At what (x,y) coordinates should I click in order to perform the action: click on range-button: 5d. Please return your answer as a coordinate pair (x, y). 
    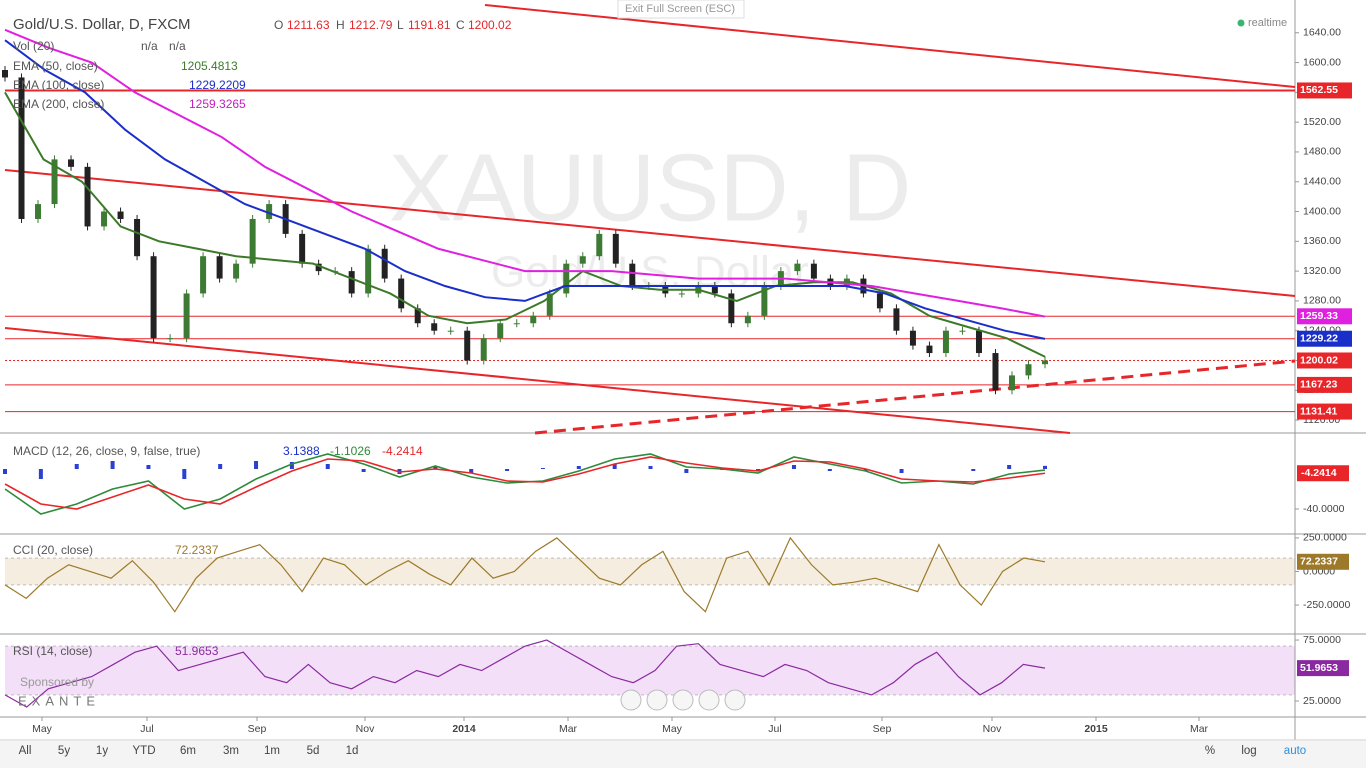
    Looking at the image, I should click on (313, 751).